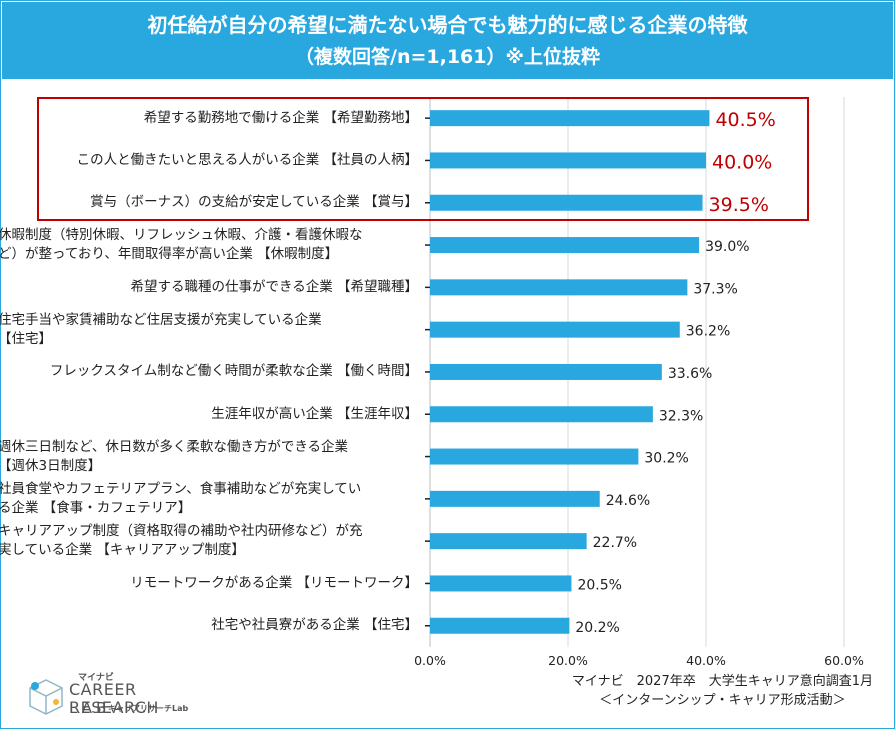 This screenshot has width=895, height=729. I want to click on category-label: 住宅手当や家賃補助など住居支援が充実している企業 【住宅】, so click(209, 330).